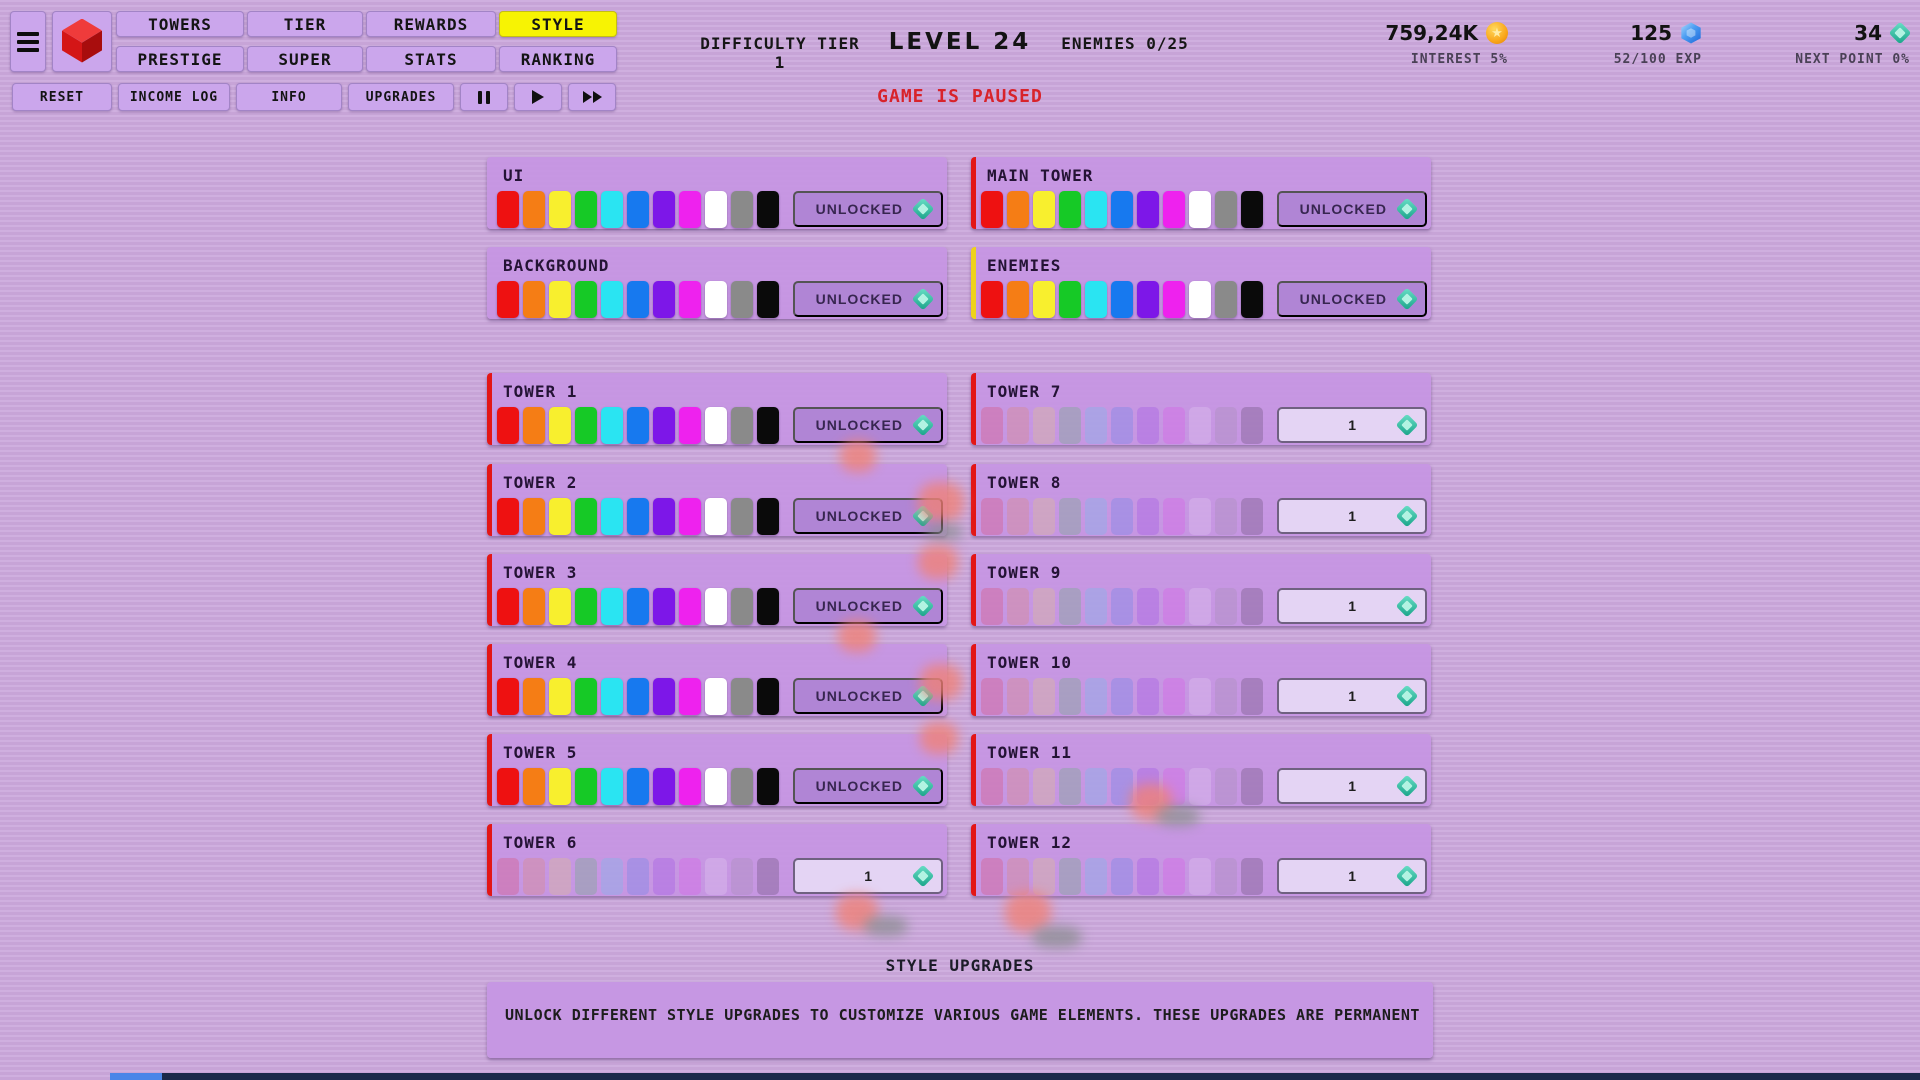 The width and height of the screenshot is (1920, 1080). Describe the element at coordinates (431, 24) in the screenshot. I see `tab-rewards: REWARDS` at that location.